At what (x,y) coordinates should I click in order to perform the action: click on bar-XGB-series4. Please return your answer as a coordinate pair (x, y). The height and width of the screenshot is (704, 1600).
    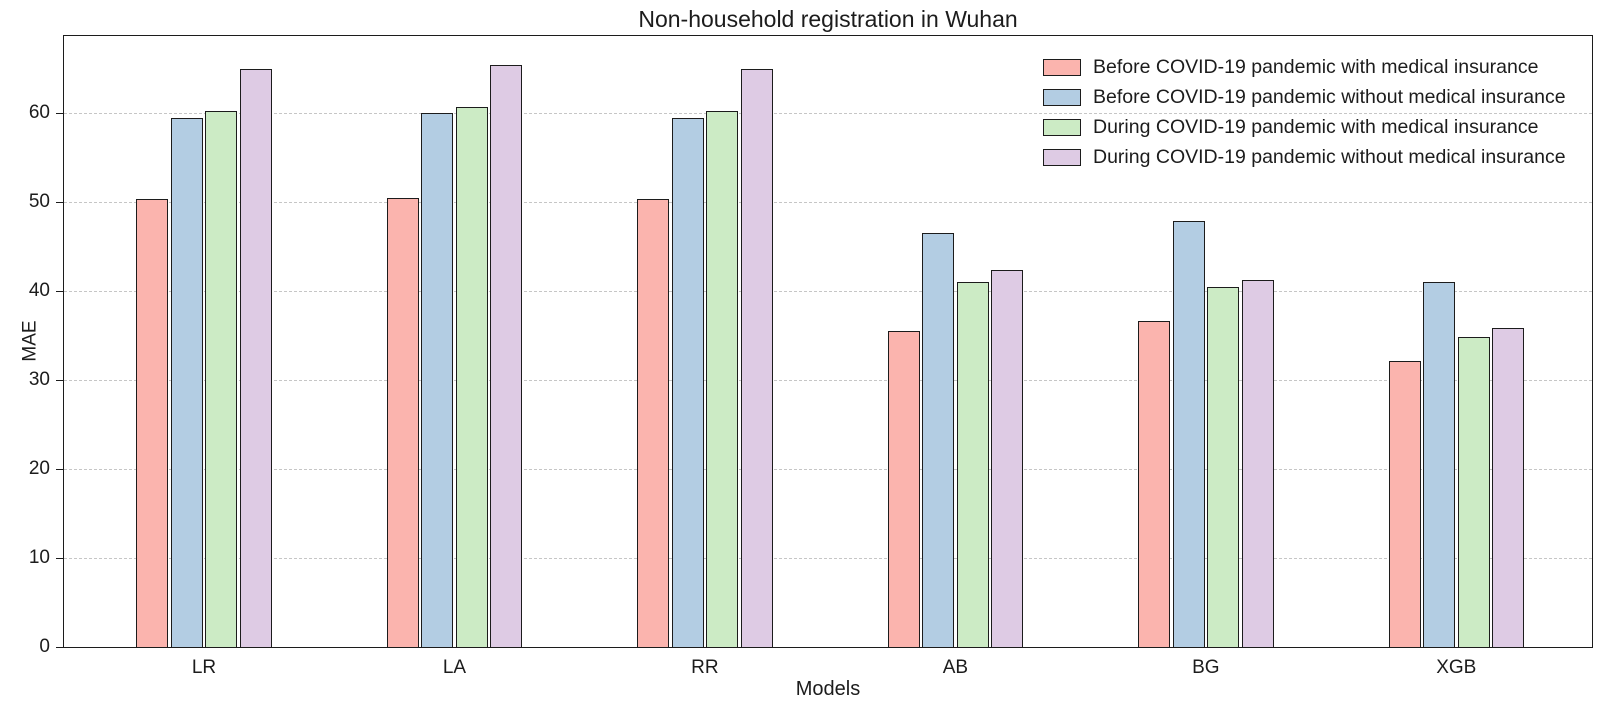
    Looking at the image, I should click on (1508, 487).